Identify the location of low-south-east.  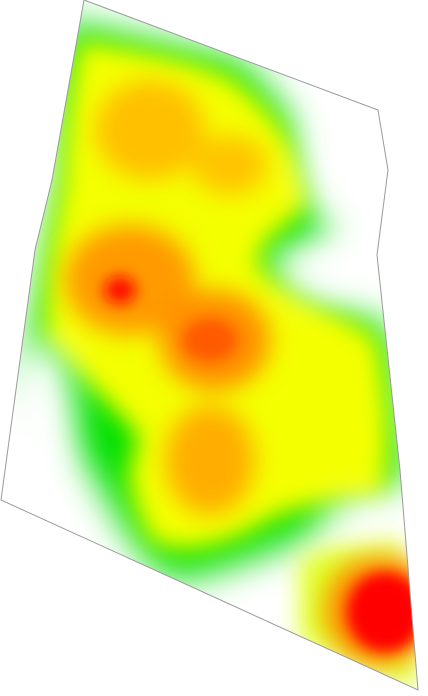
(365, 520).